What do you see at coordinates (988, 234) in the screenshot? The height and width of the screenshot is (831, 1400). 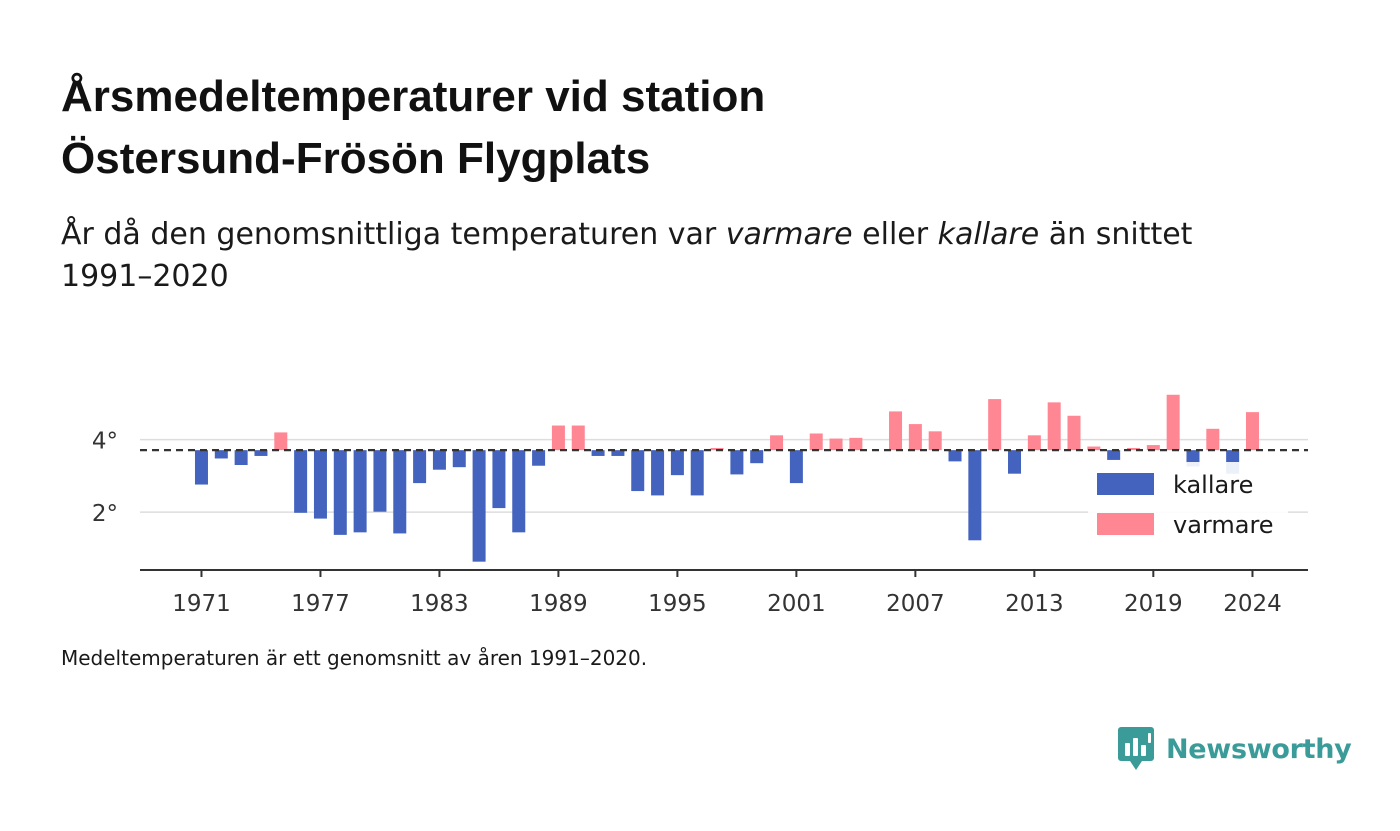 I see `subtitle-cold-word: kallare` at bounding box center [988, 234].